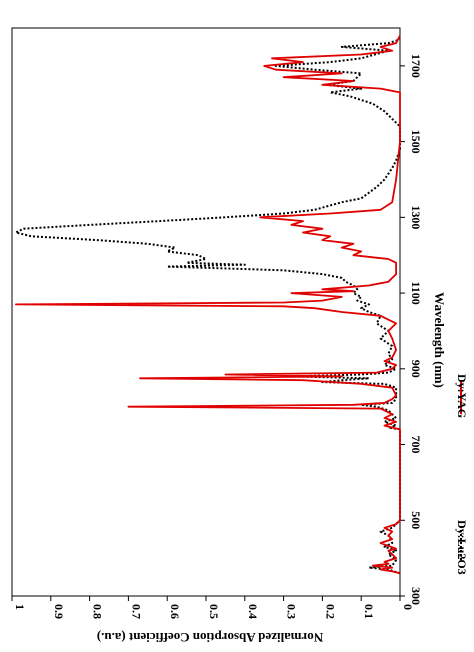 The image size is (474, 652). What do you see at coordinates (20, 607) in the screenshot?
I see `y-tick-label: 1` at bounding box center [20, 607].